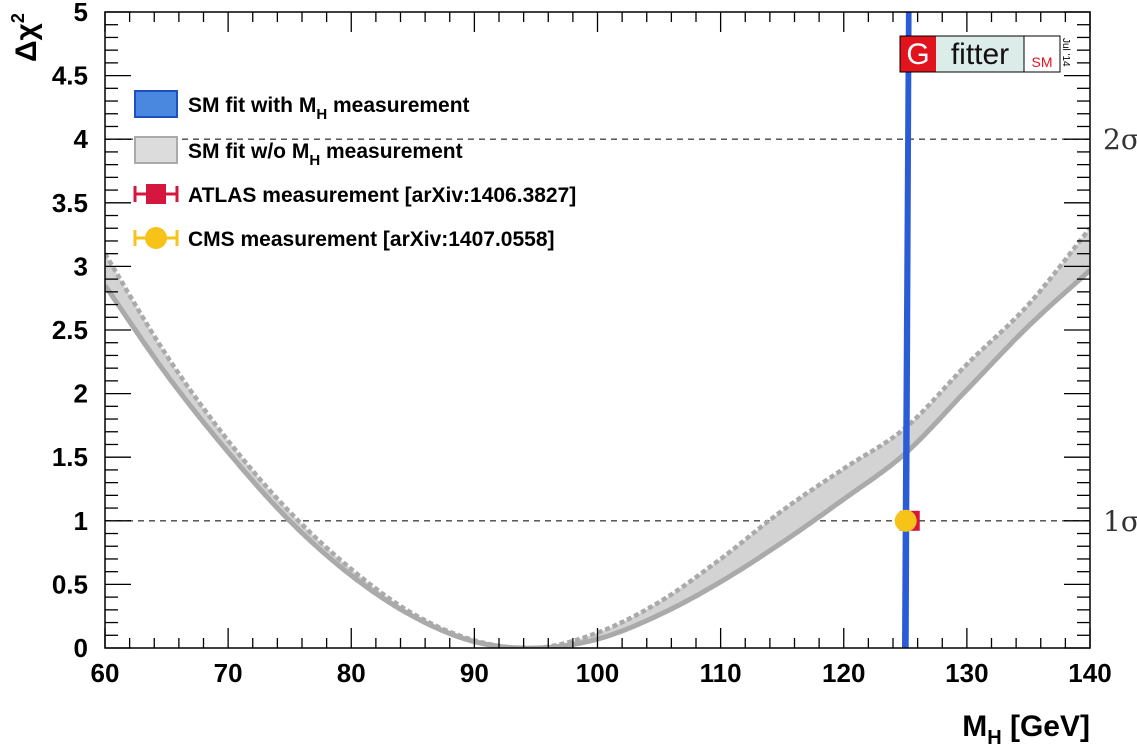 The width and height of the screenshot is (1137, 746). Describe the element at coordinates (597, 673) in the screenshot. I see `x-tick-label: 100` at that location.